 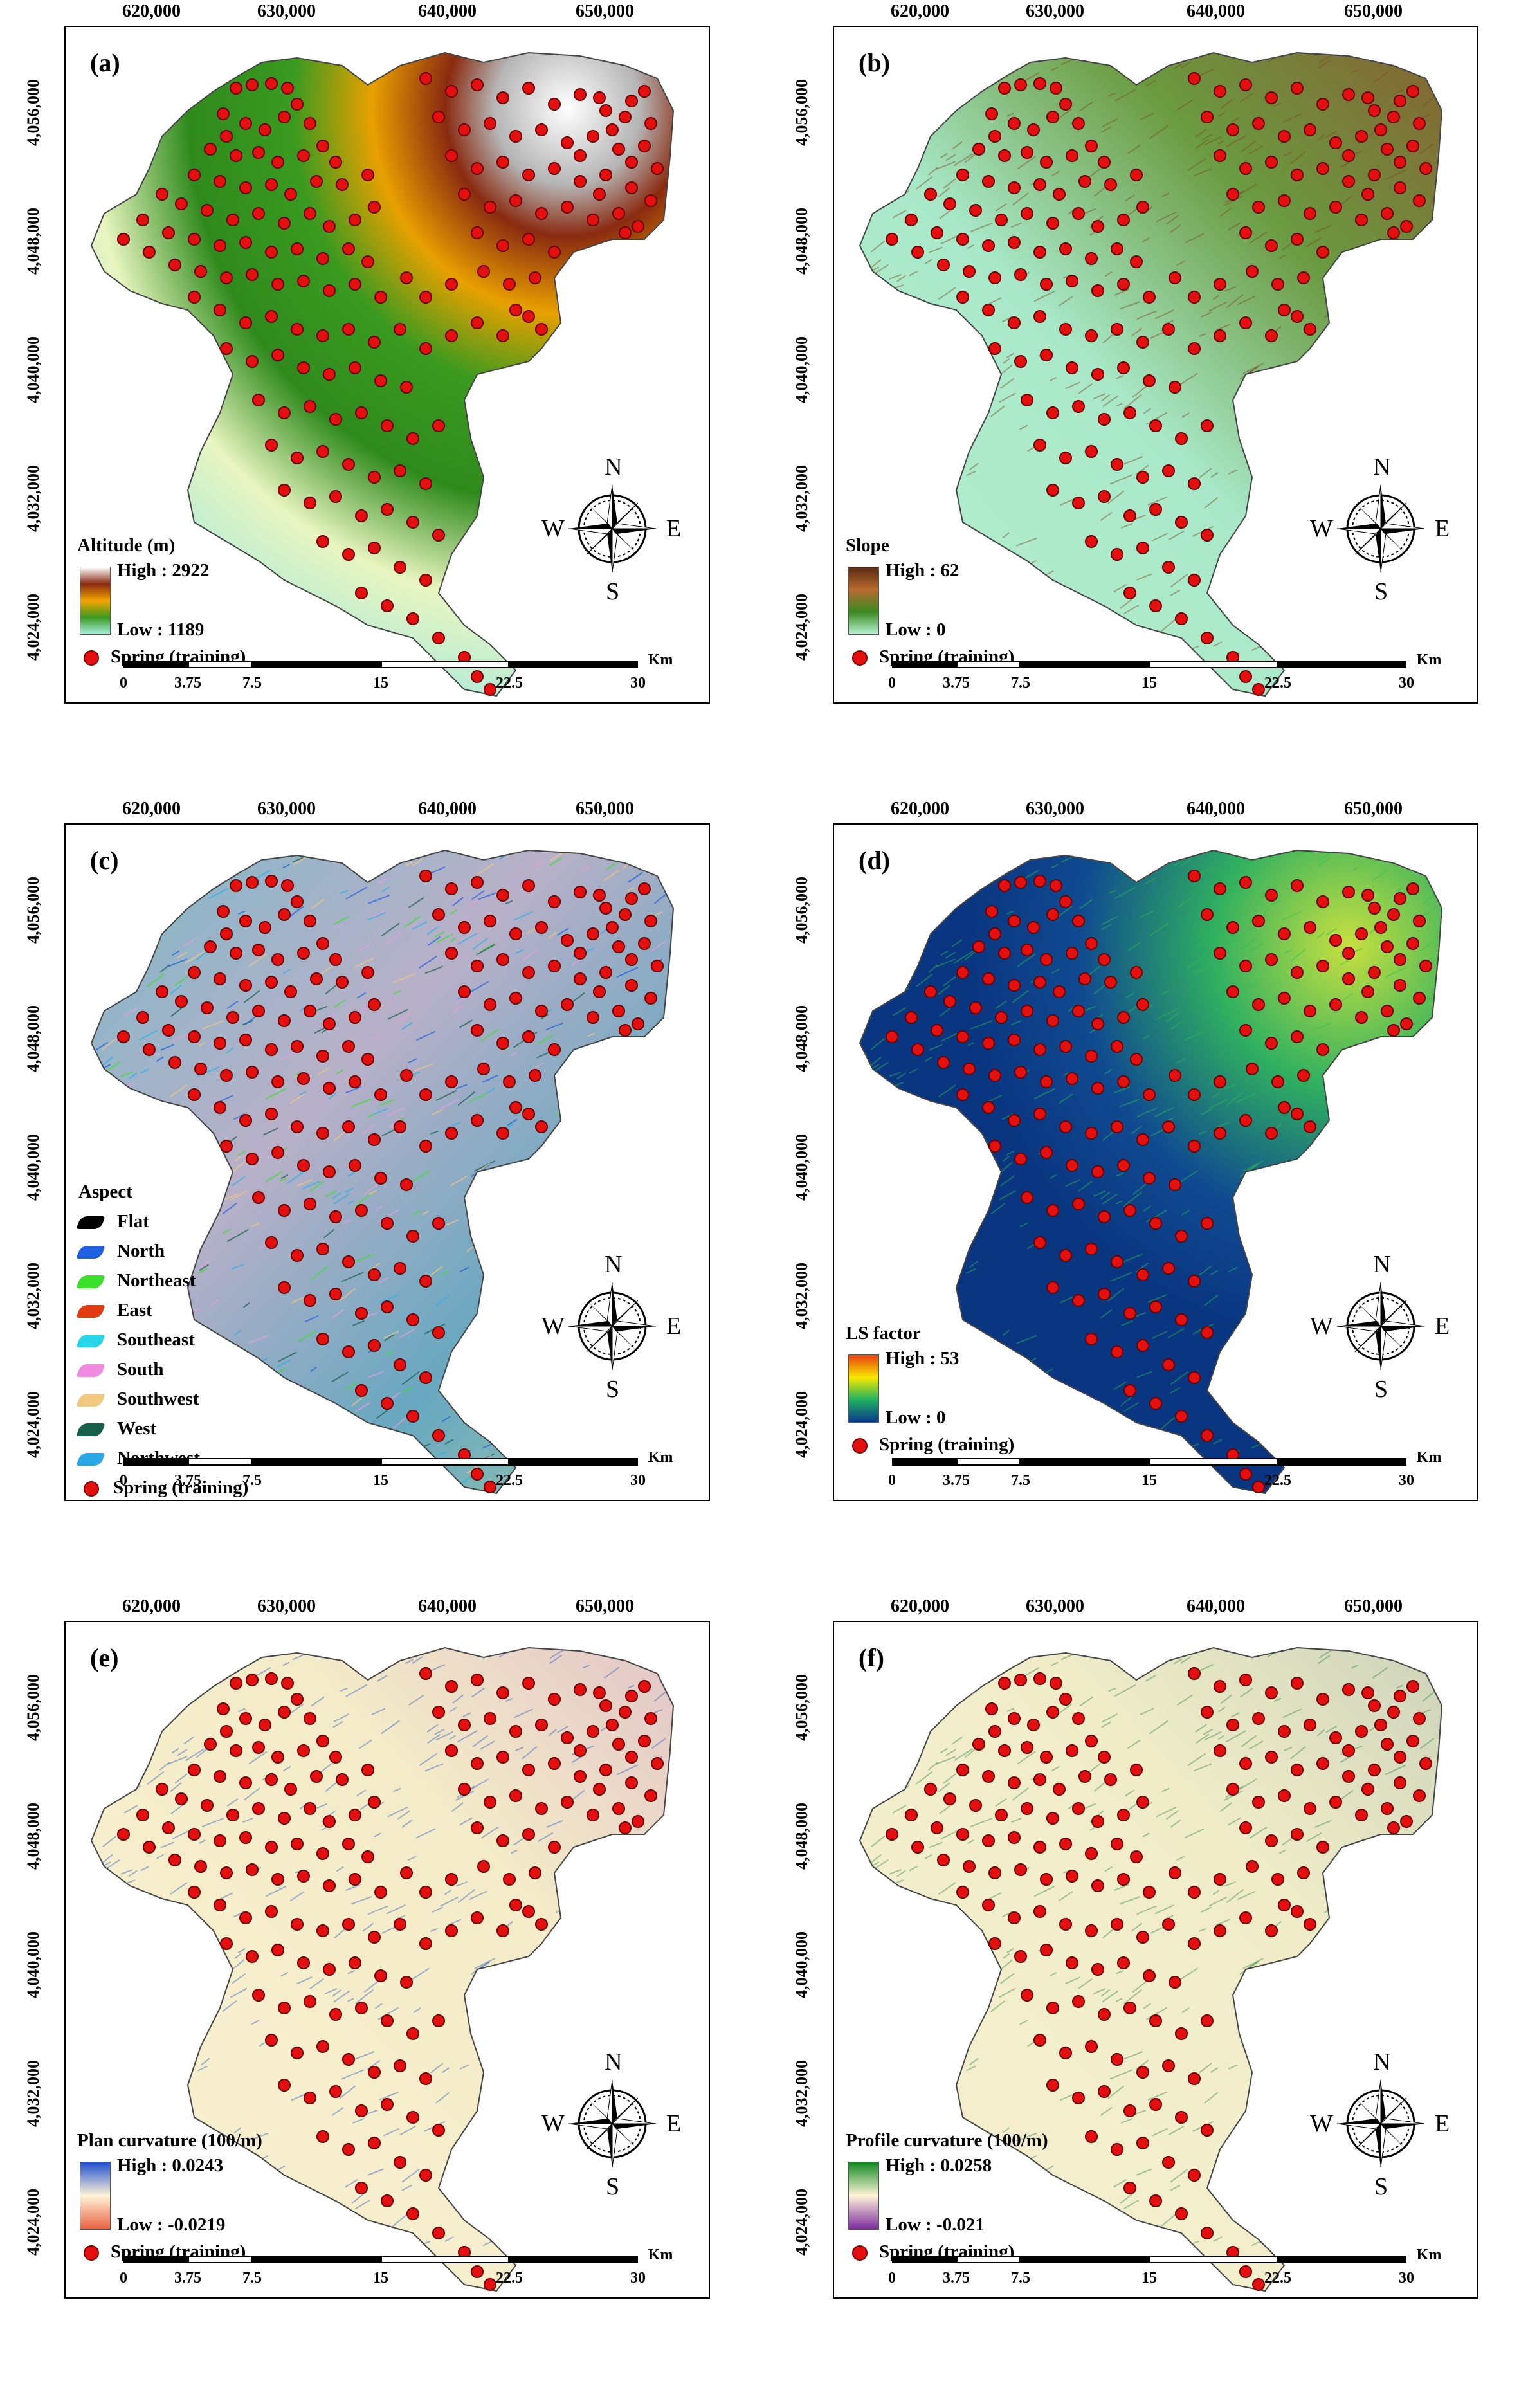 What do you see at coordinates (90, 1371) in the screenshot?
I see `aspect-swatch` at bounding box center [90, 1371].